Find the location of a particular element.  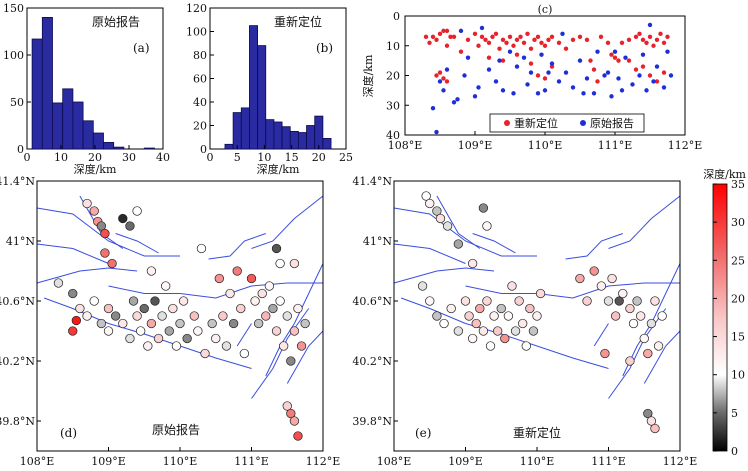

colorbar-tick-label: 15 is located at coordinates (738, 337).